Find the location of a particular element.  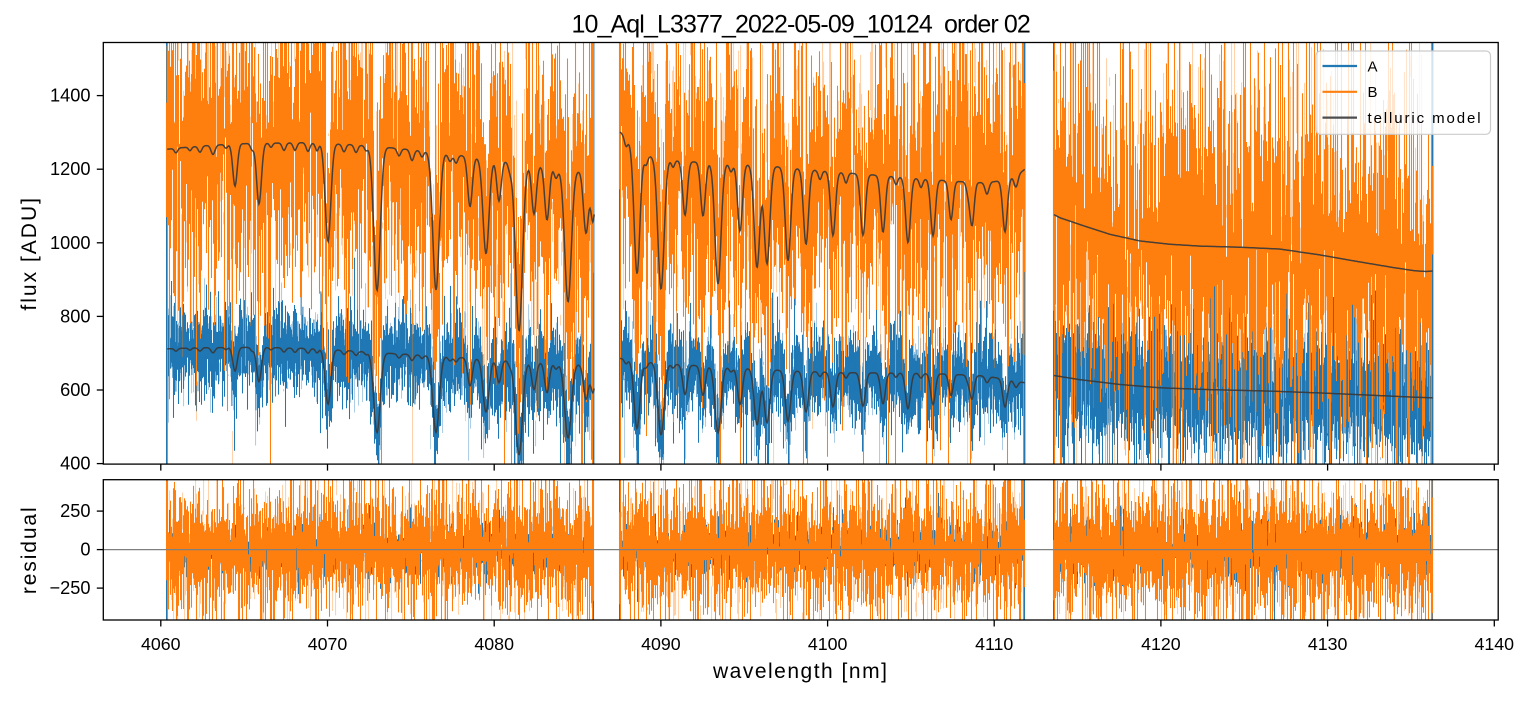

svg-text: 4060 is located at coordinates (161, 644).